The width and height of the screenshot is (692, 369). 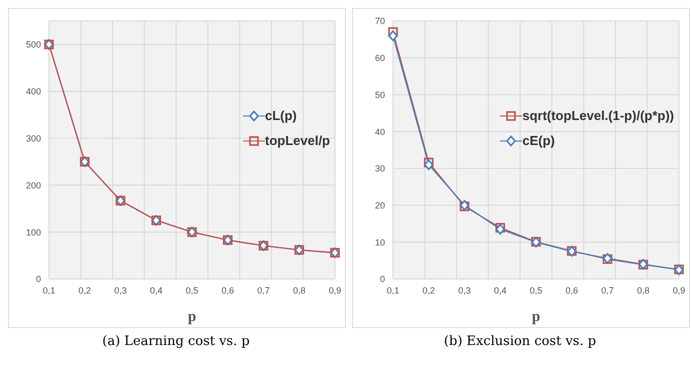 I want to click on y-tick-label: 300, so click(x=33, y=138).